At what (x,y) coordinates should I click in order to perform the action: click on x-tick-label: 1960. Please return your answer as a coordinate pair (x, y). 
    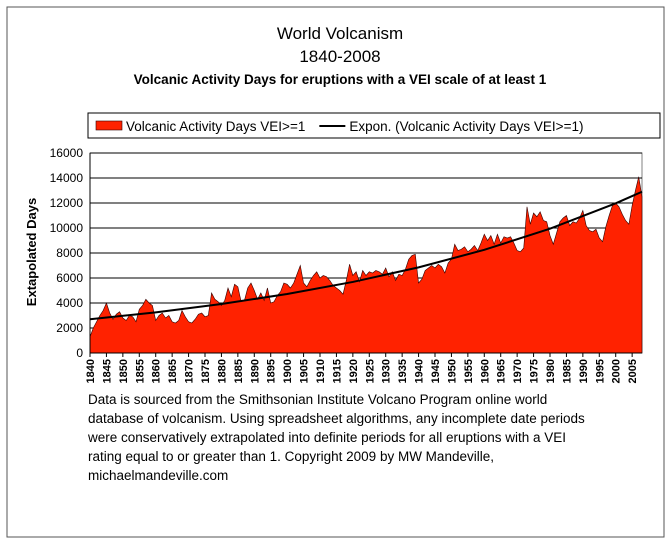
    Looking at the image, I should click on (485, 371).